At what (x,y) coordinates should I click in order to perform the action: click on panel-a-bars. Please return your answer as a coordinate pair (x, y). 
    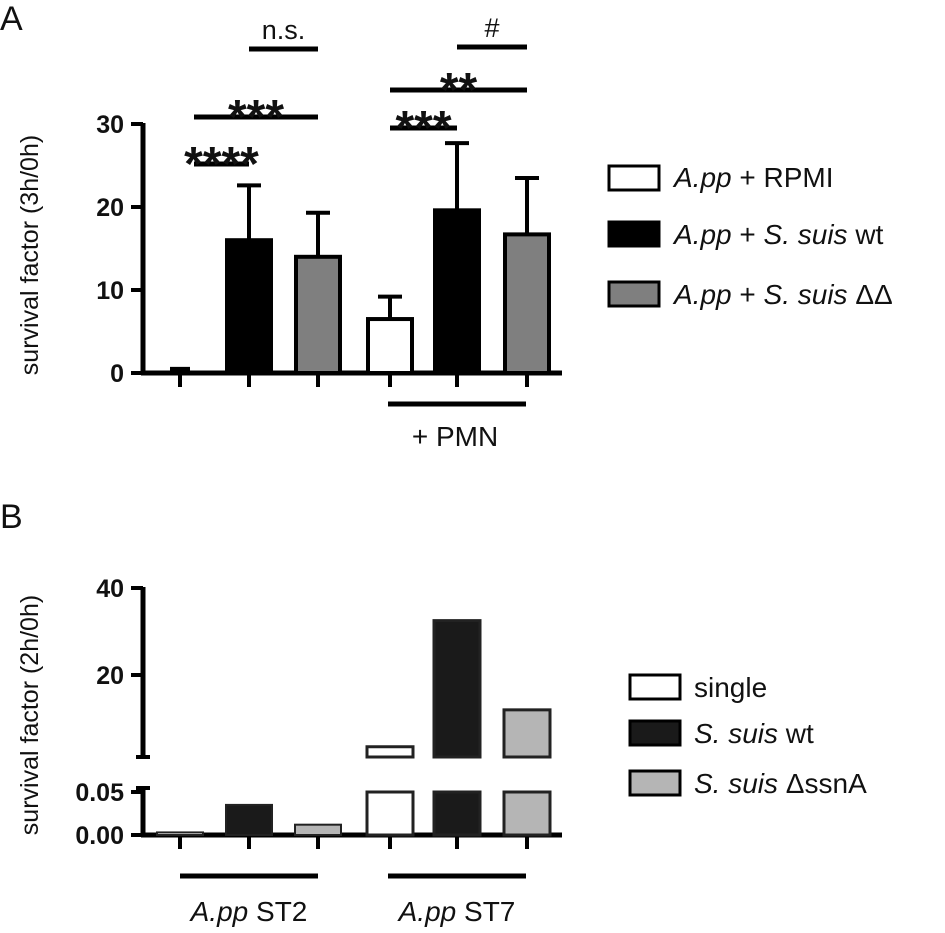
    Looking at the image, I should click on (360, 258).